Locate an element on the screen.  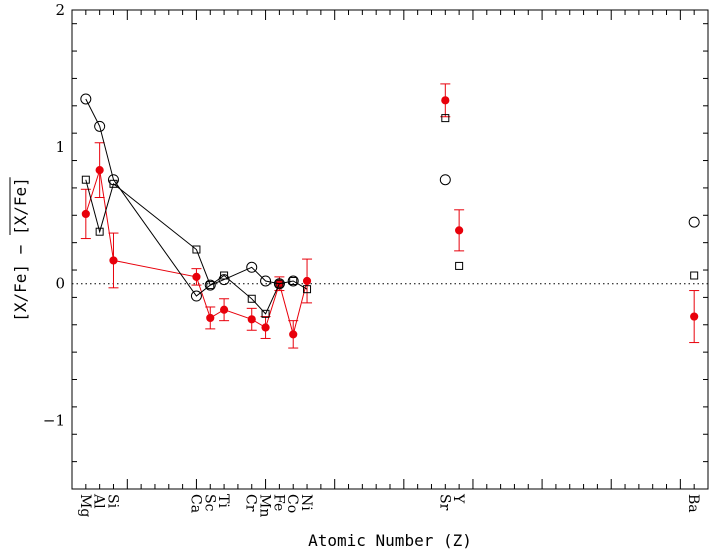
y-tick-label: 0 is located at coordinates (60, 284).